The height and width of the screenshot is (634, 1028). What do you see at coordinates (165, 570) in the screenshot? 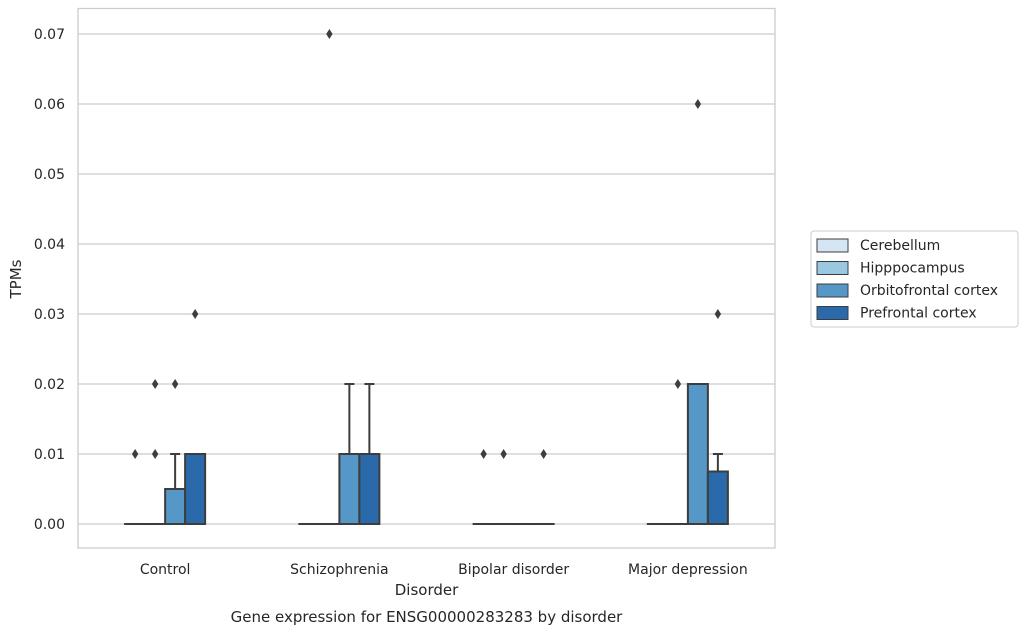
I see `x-tick-label: Control` at bounding box center [165, 570].